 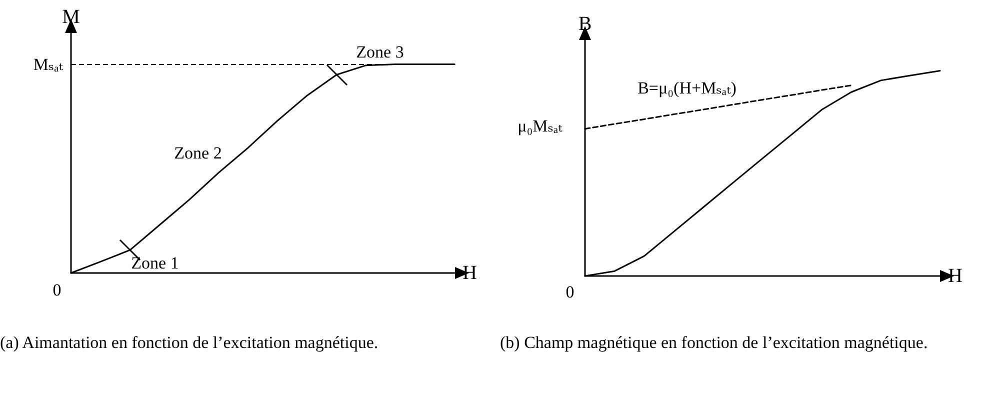 I want to click on y-axis-title: M, so click(x=71, y=17).